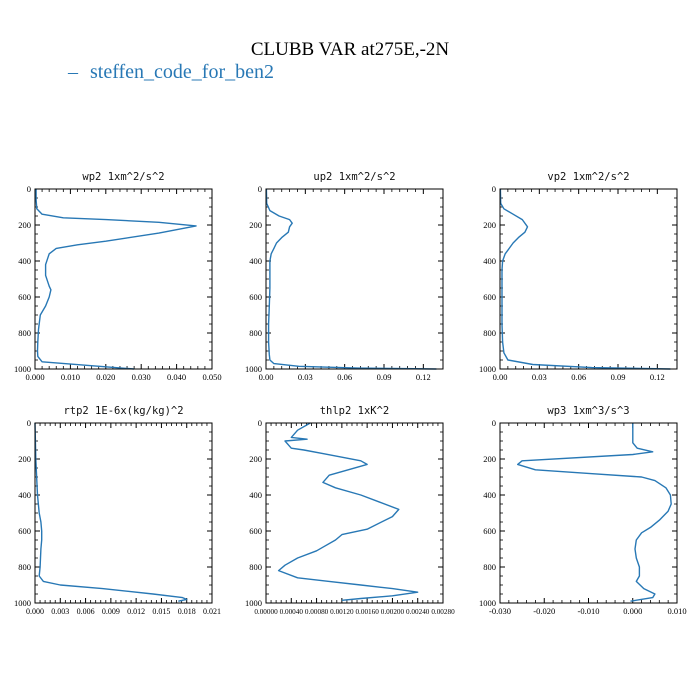  Describe the element at coordinates (60, 611) in the screenshot. I see `x-tick-label: 0.003` at that location.